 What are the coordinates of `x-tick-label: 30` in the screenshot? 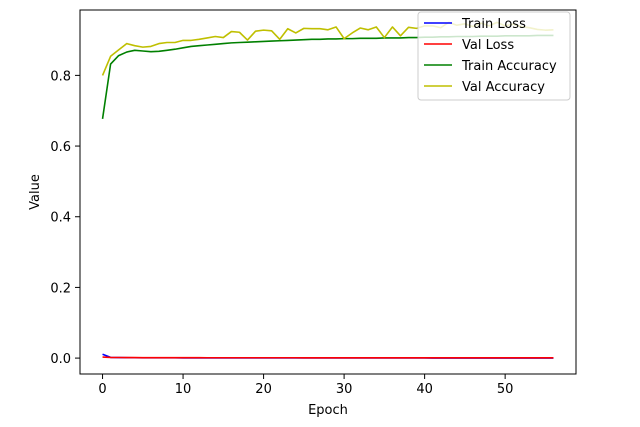 It's located at (344, 389).